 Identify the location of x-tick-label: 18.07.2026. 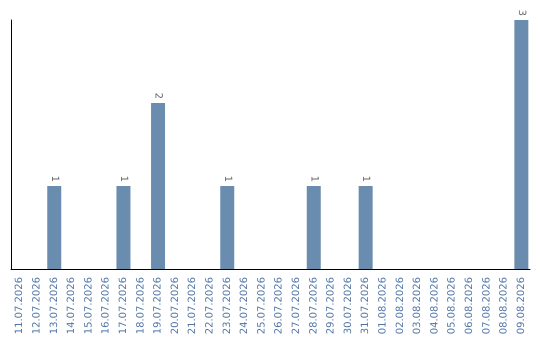
(140, 305).